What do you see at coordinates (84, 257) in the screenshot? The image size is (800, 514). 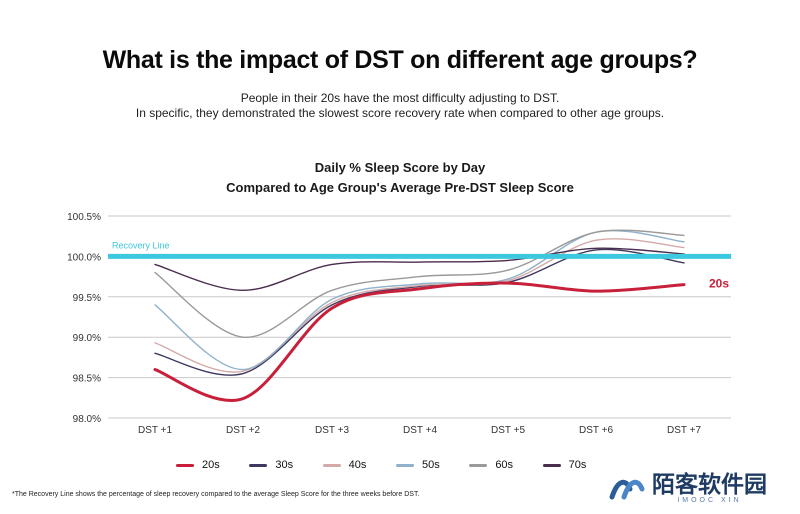 I see `y-tick-label: 100.0%` at bounding box center [84, 257].